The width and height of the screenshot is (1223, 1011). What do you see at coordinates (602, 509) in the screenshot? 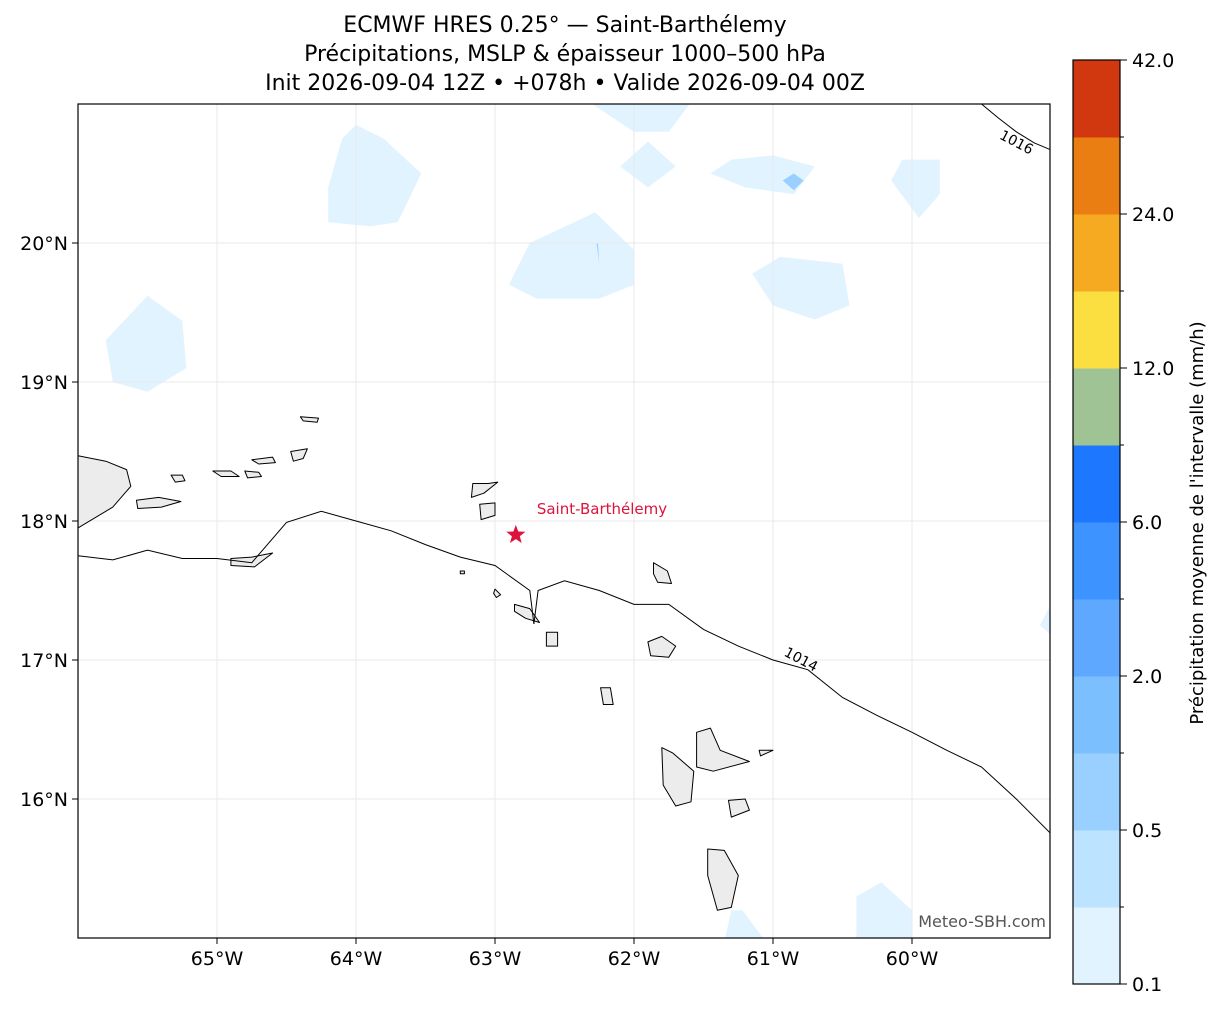
I see `location-label: Saint-Barthélemy` at bounding box center [602, 509].